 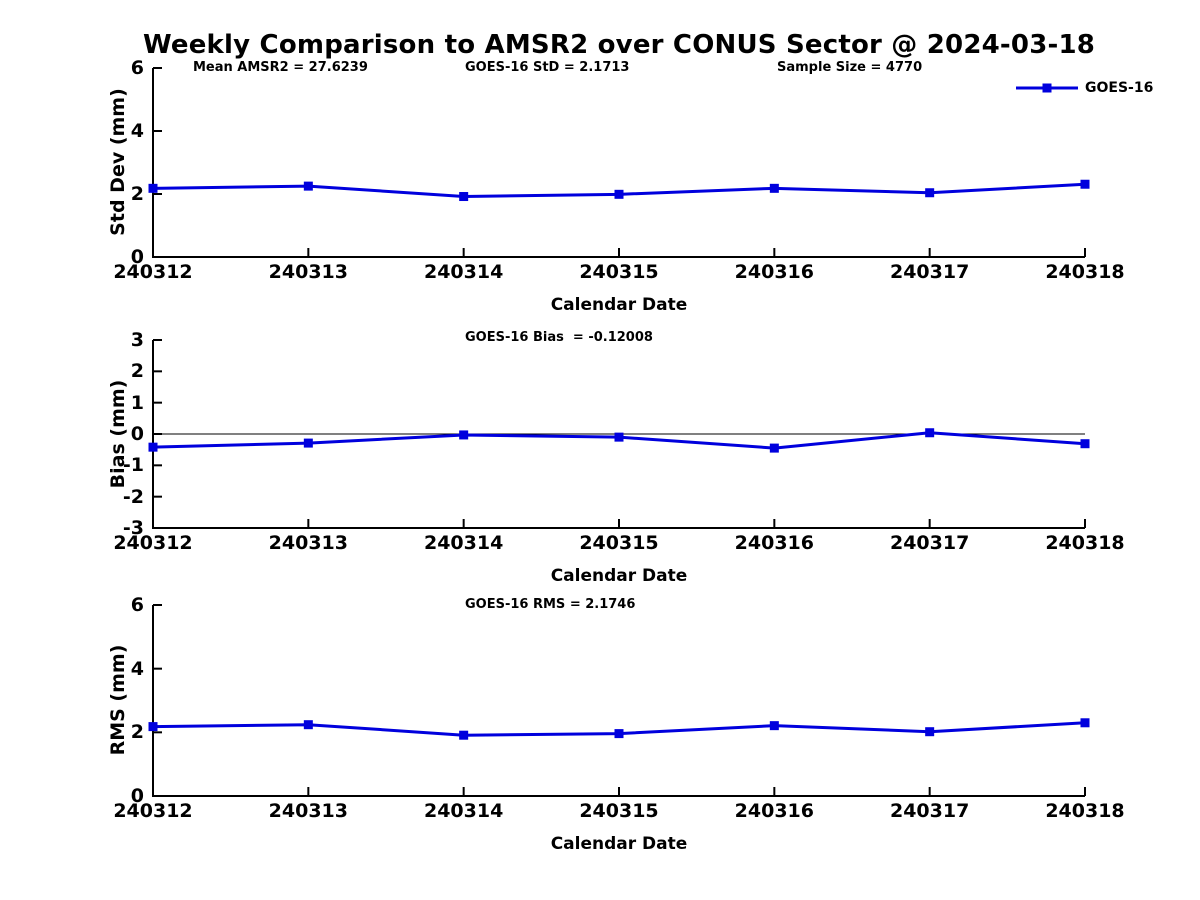 What do you see at coordinates (550, 604) in the screenshot?
I see `subplot-title-rms: GOES-16 RMS = 2.1746` at bounding box center [550, 604].